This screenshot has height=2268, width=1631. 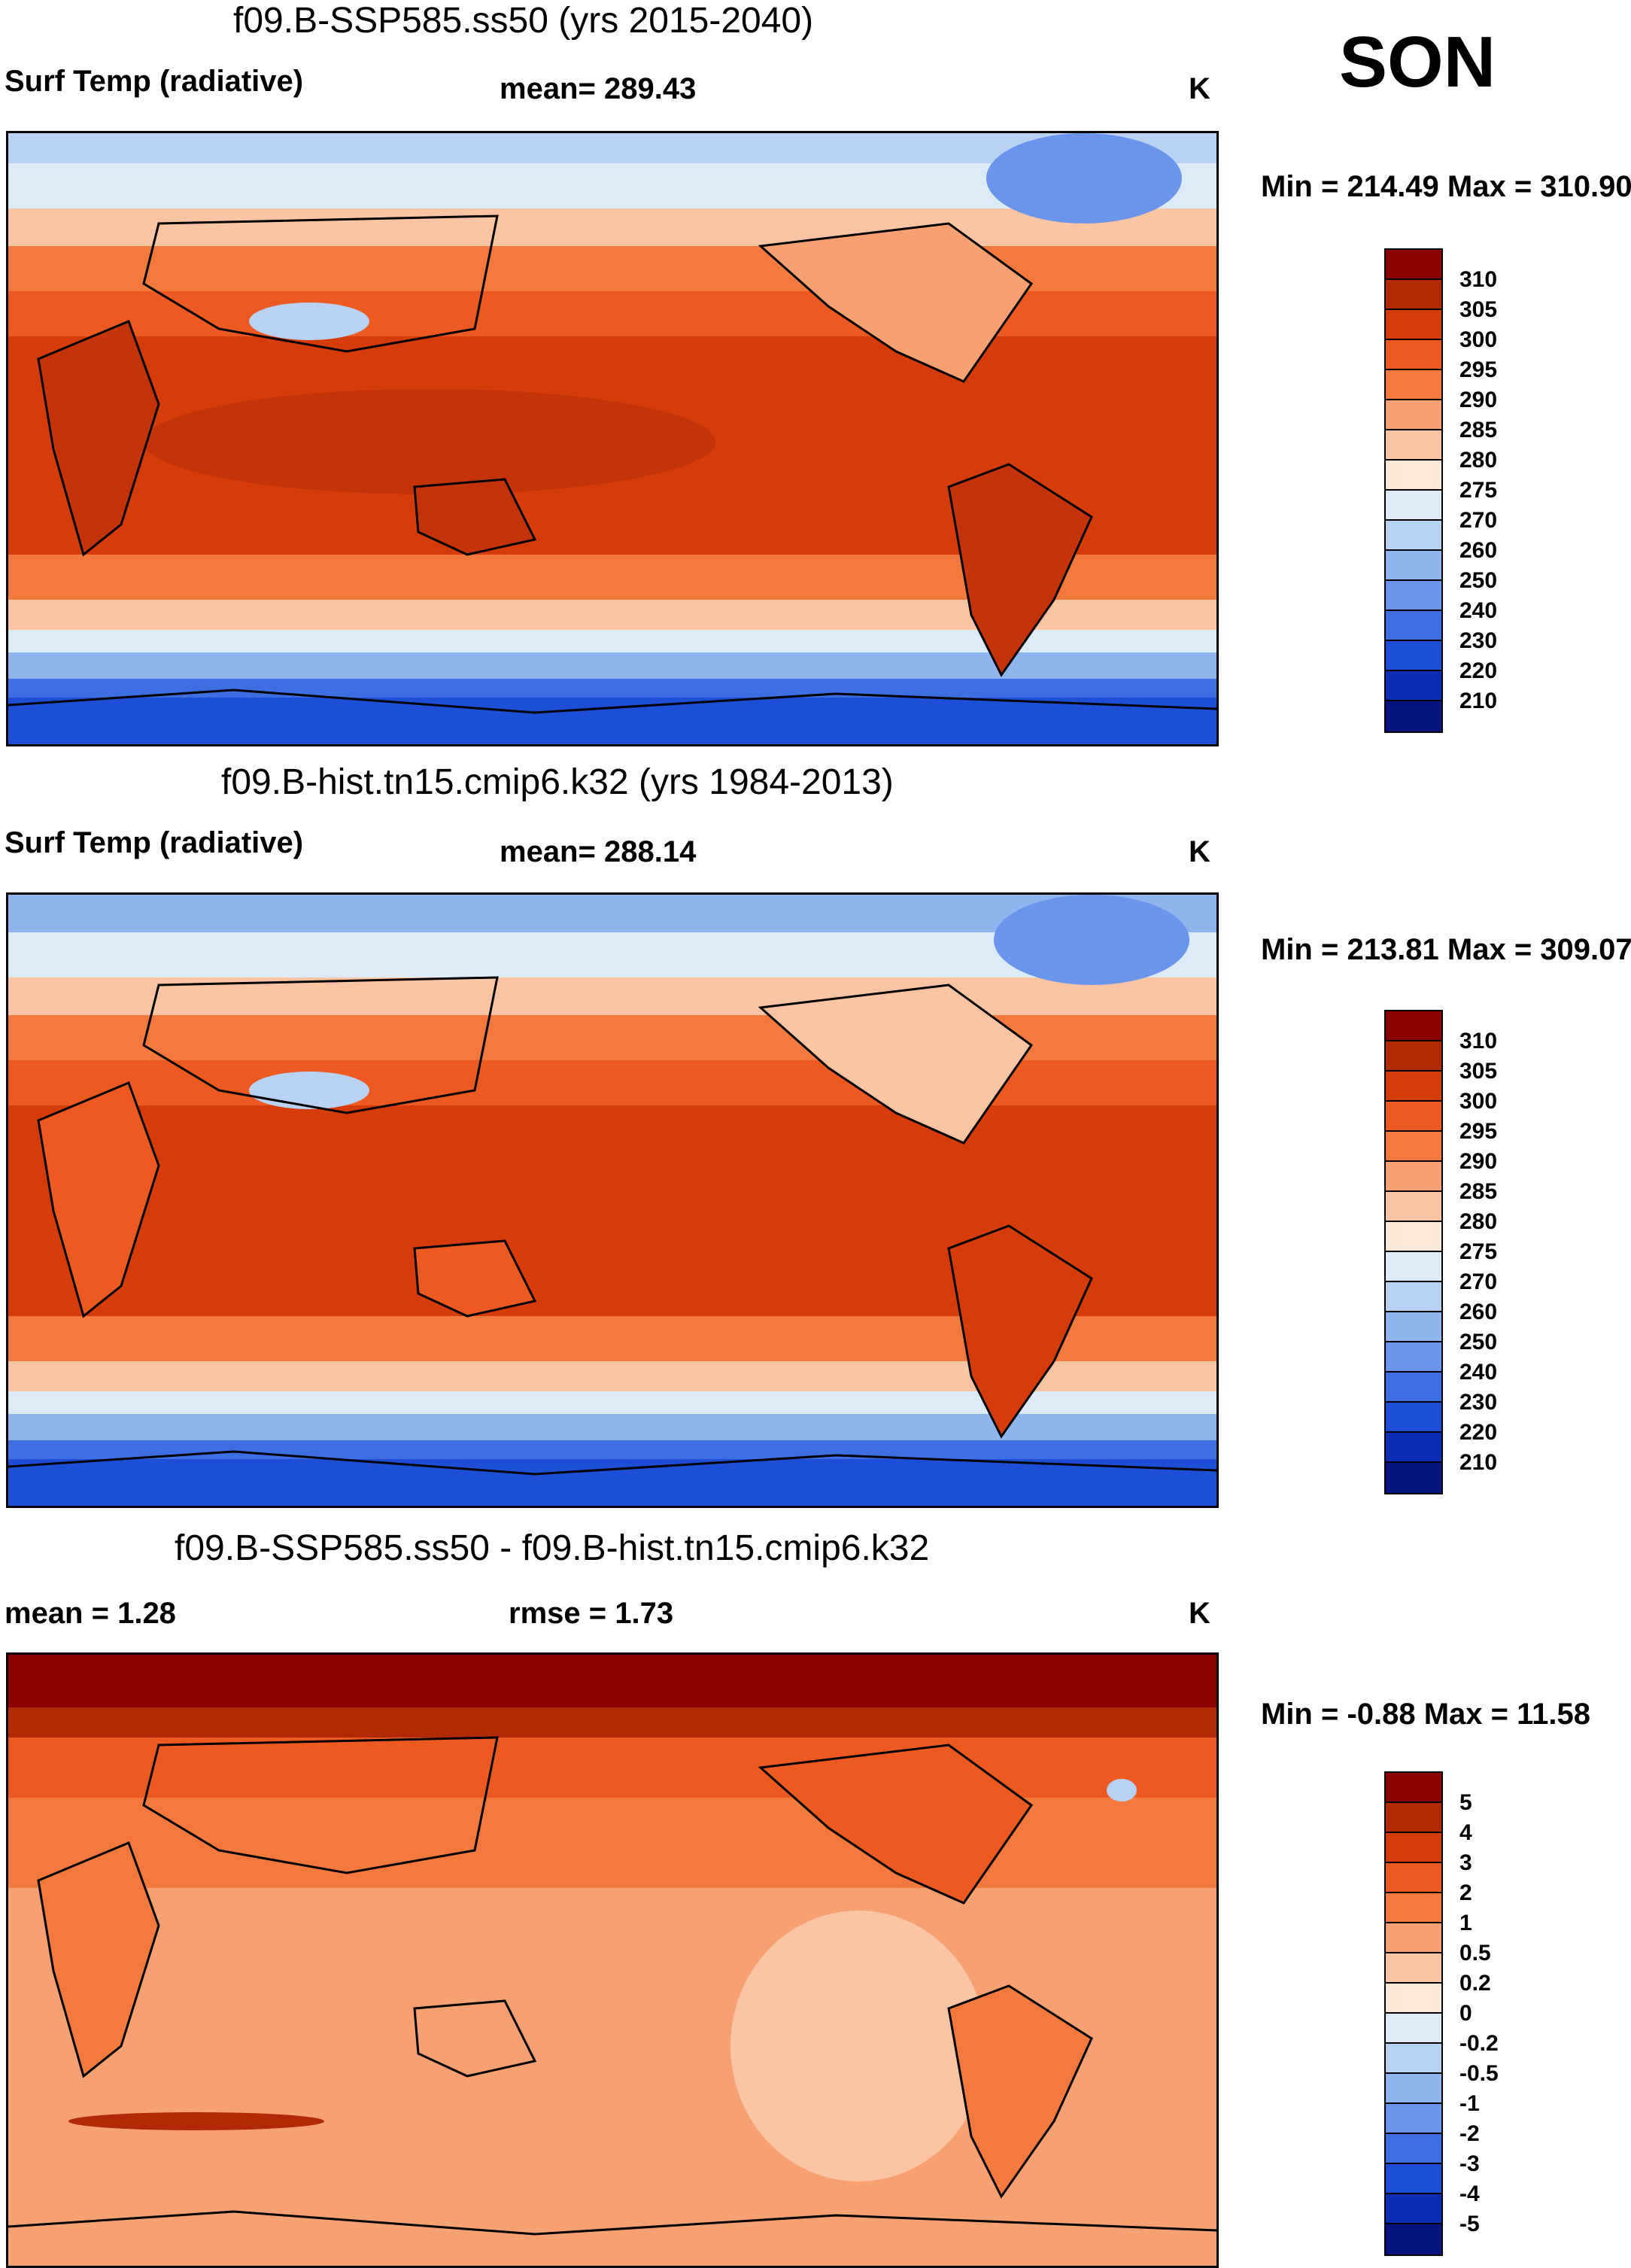 I want to click on panel-2-mean-label: mean= 288.14, so click(x=598, y=852).